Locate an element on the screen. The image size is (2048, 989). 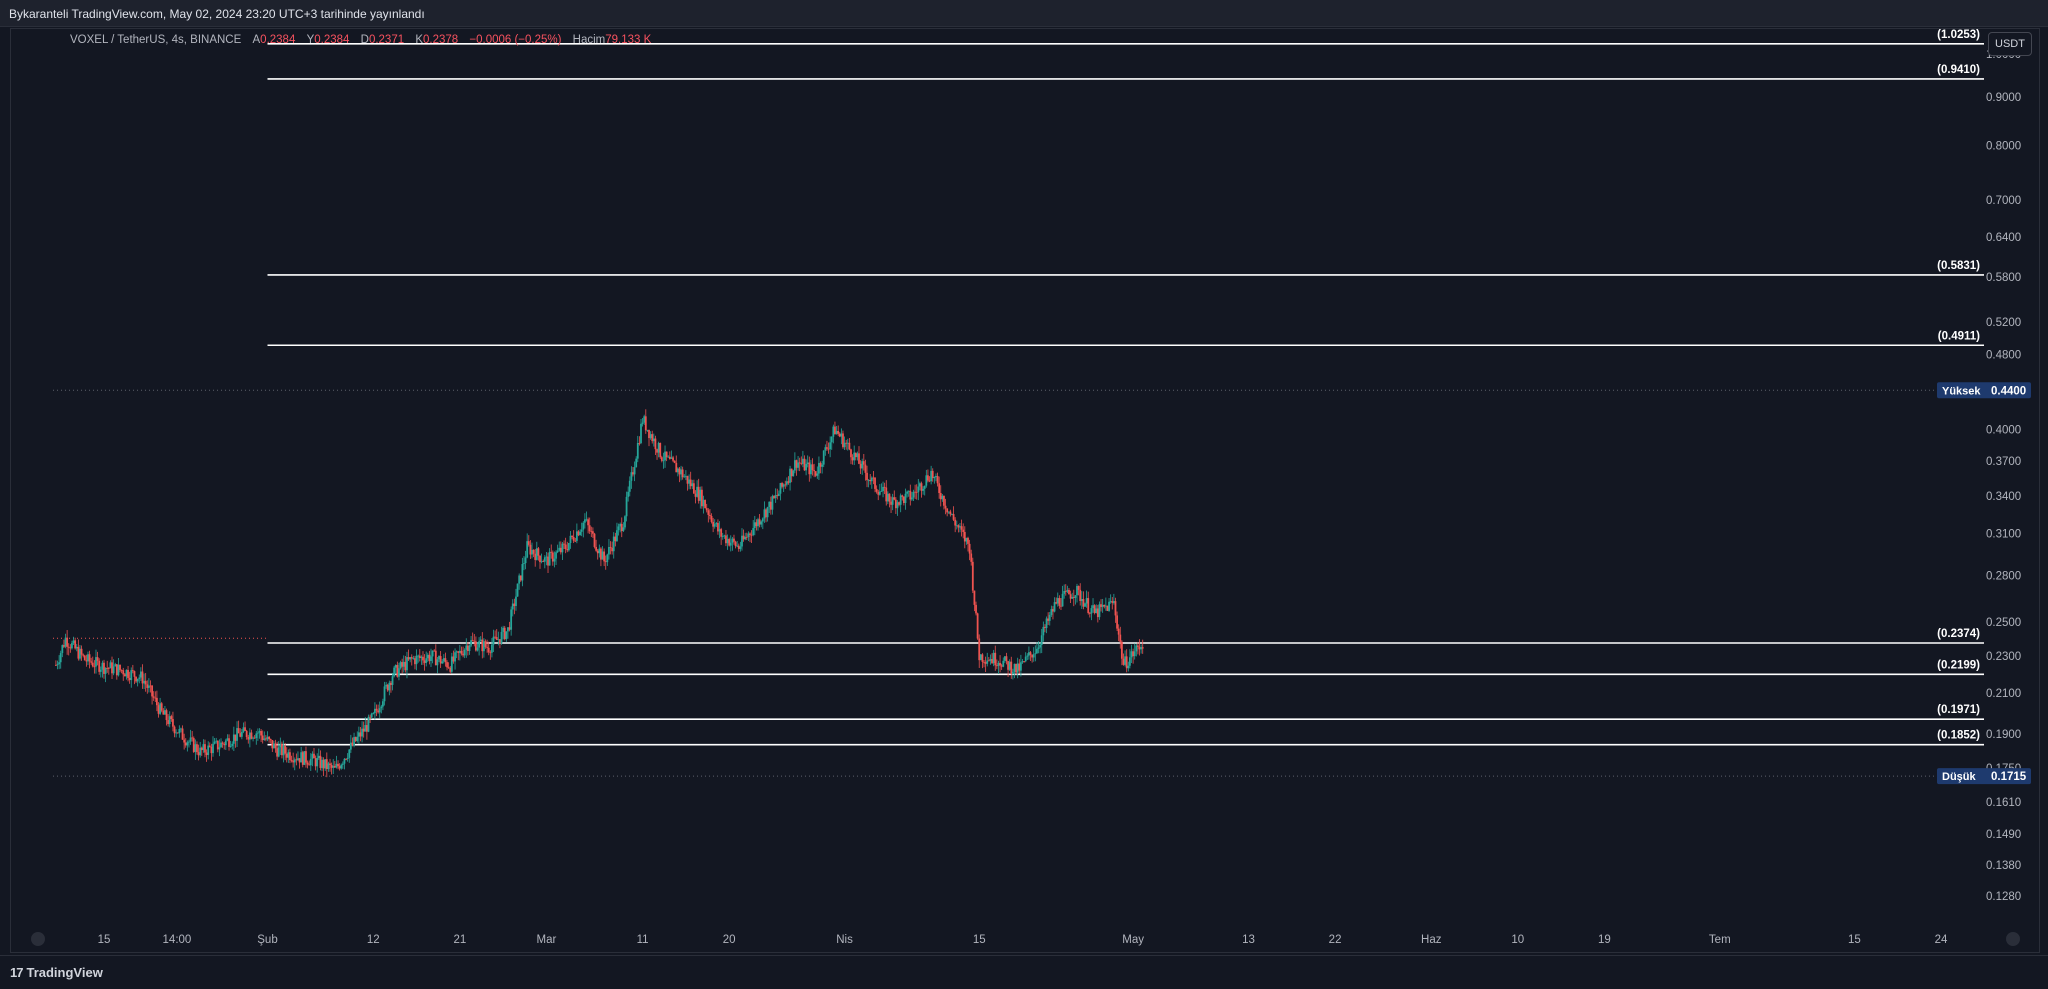
x-tick-label: 14:00 is located at coordinates (177, 940).